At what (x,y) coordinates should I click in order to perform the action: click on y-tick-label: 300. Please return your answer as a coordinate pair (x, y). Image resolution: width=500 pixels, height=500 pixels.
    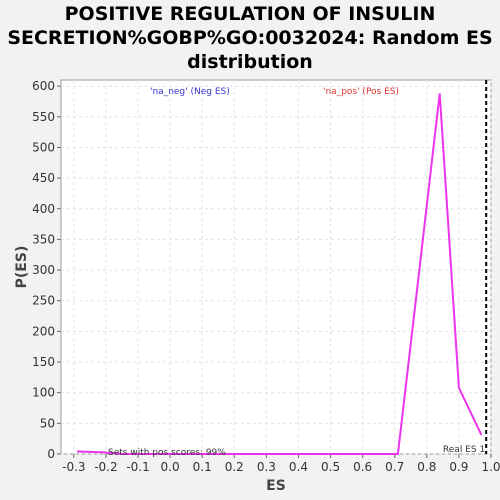
    Looking at the image, I should click on (43, 270).